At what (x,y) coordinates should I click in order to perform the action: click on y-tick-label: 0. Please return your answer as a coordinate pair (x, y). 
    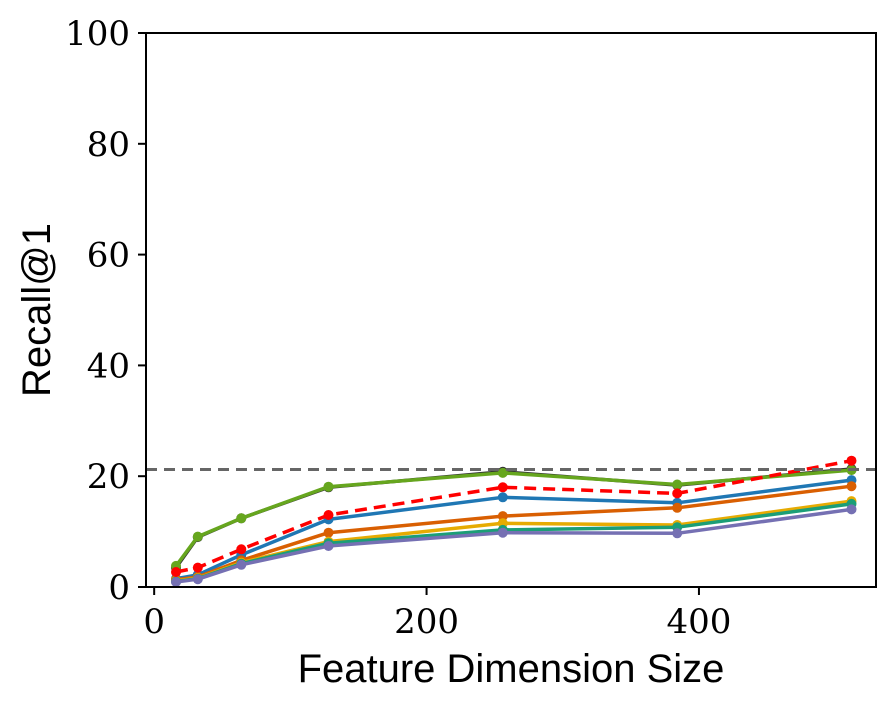
    Looking at the image, I should click on (119, 588).